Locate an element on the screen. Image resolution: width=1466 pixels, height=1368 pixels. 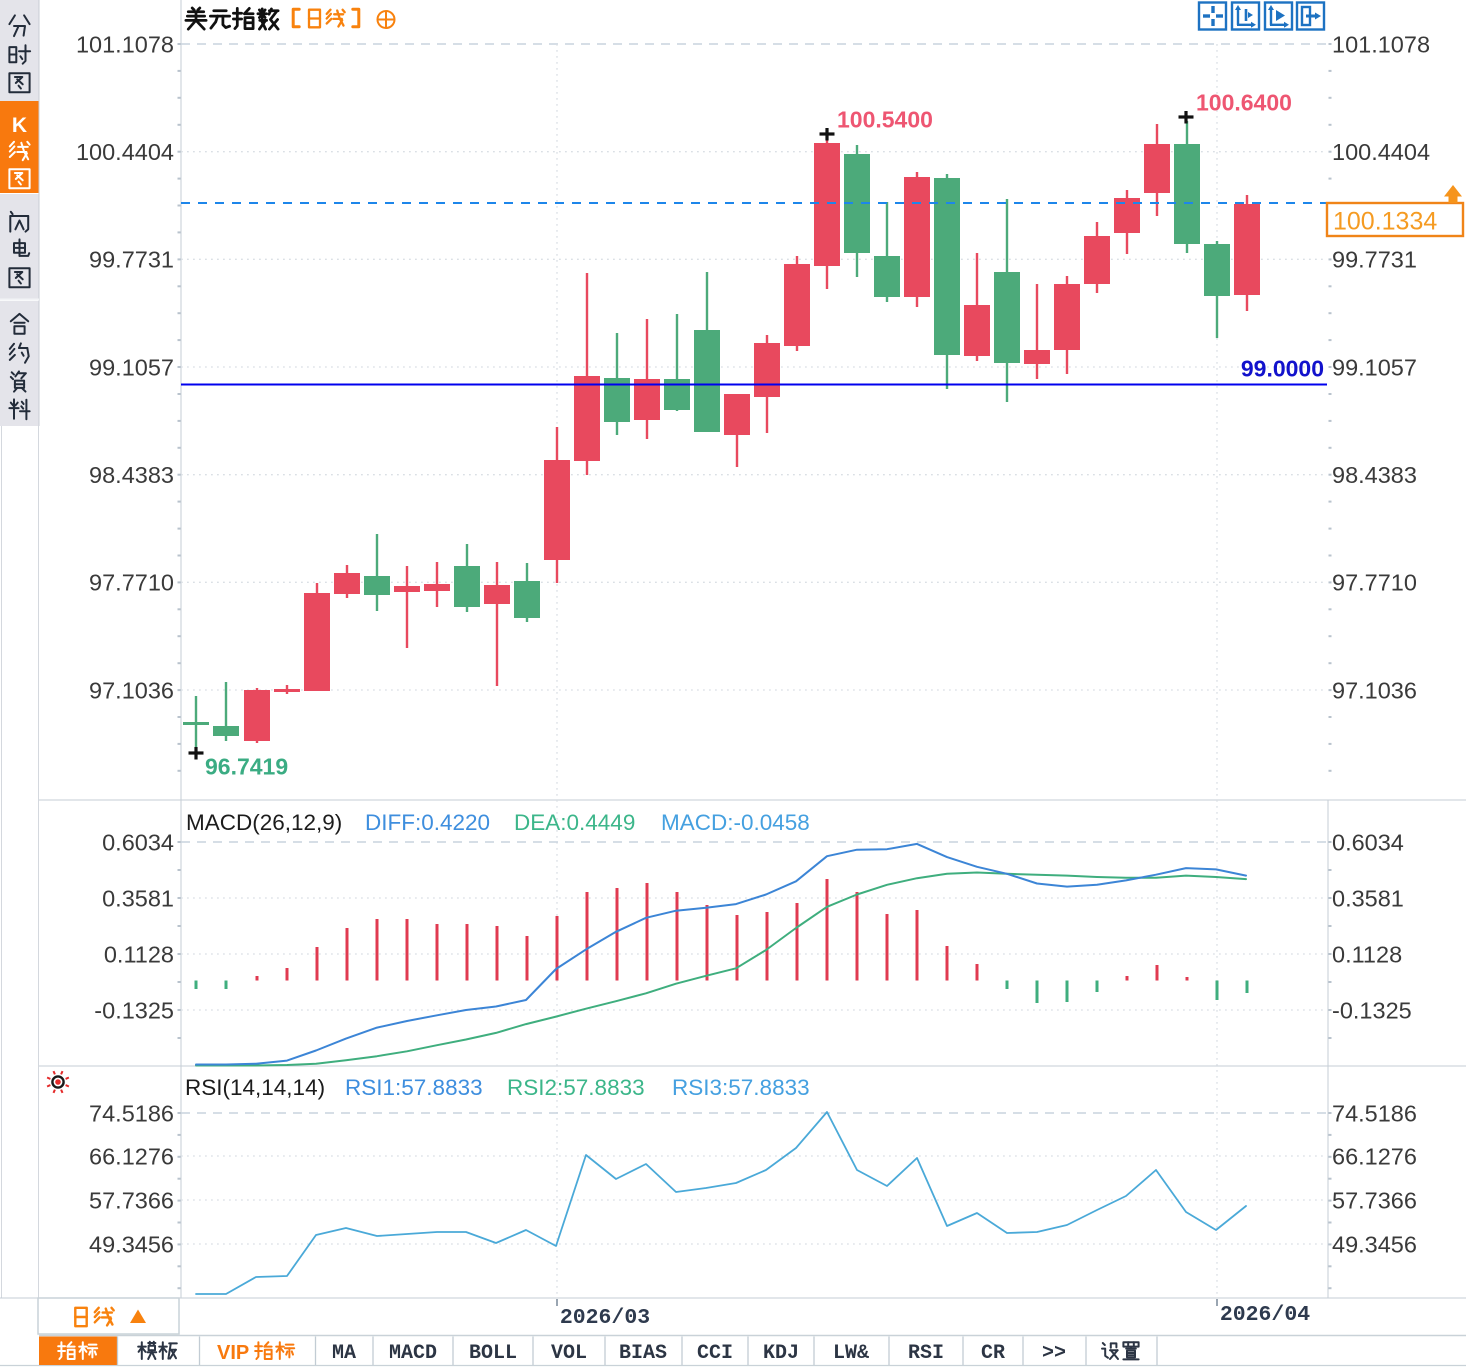
svg-text: DEA:0.4449 is located at coordinates (574, 822).